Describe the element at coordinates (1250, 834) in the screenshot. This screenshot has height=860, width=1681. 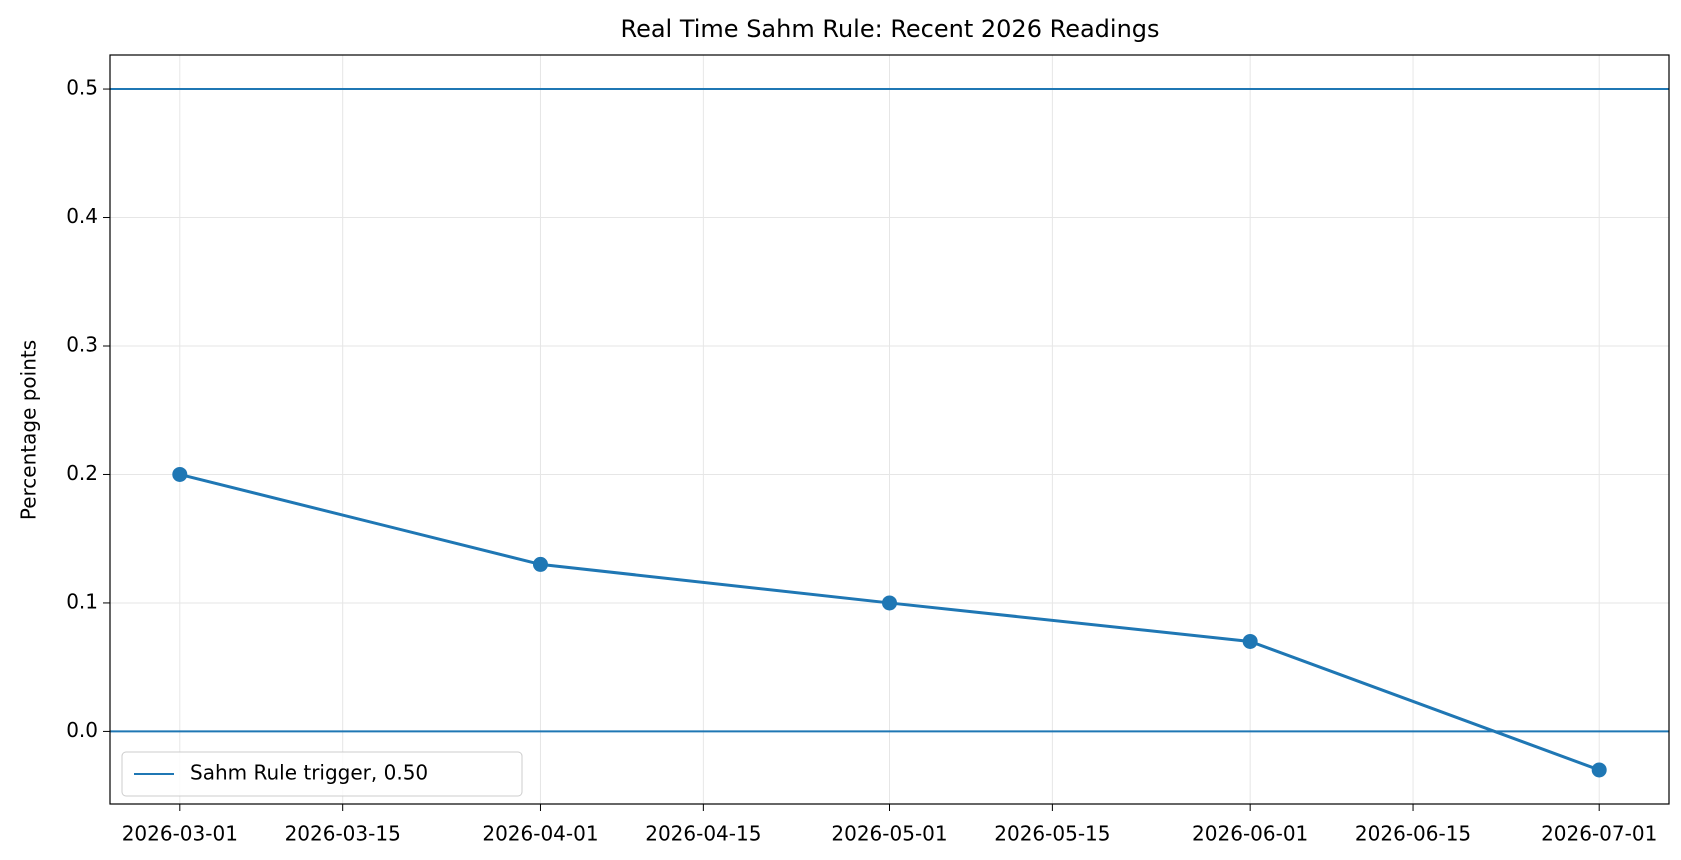
I see `x-tick-label: 2026-06-01` at that location.